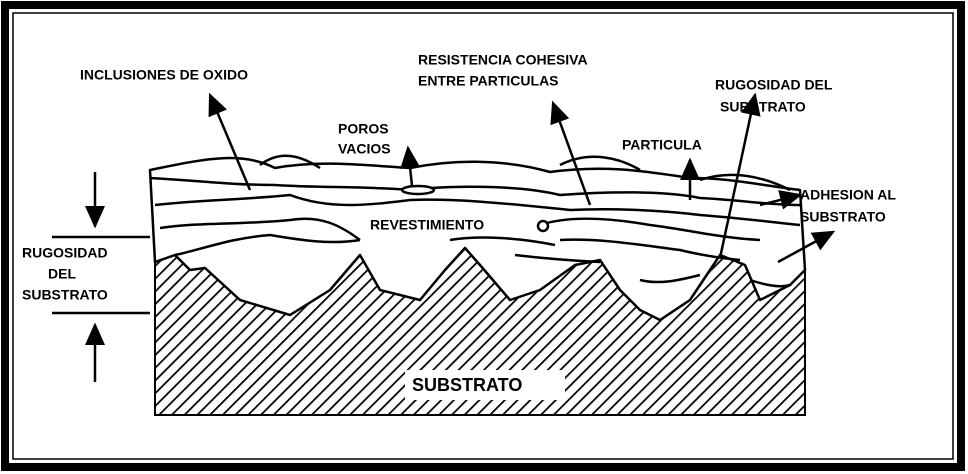 The width and height of the screenshot is (968, 474). What do you see at coordinates (62, 274) in the screenshot?
I see `label: DEL` at bounding box center [62, 274].